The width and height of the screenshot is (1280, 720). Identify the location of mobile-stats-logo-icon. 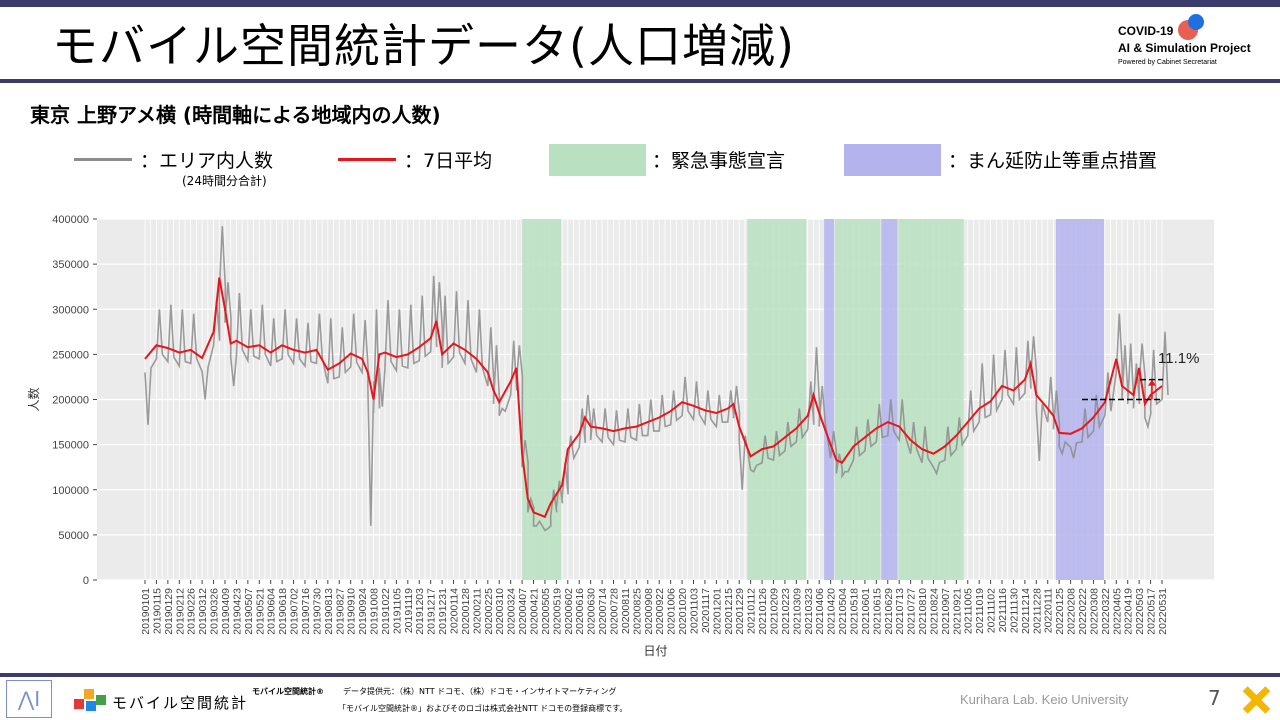
(90, 701).